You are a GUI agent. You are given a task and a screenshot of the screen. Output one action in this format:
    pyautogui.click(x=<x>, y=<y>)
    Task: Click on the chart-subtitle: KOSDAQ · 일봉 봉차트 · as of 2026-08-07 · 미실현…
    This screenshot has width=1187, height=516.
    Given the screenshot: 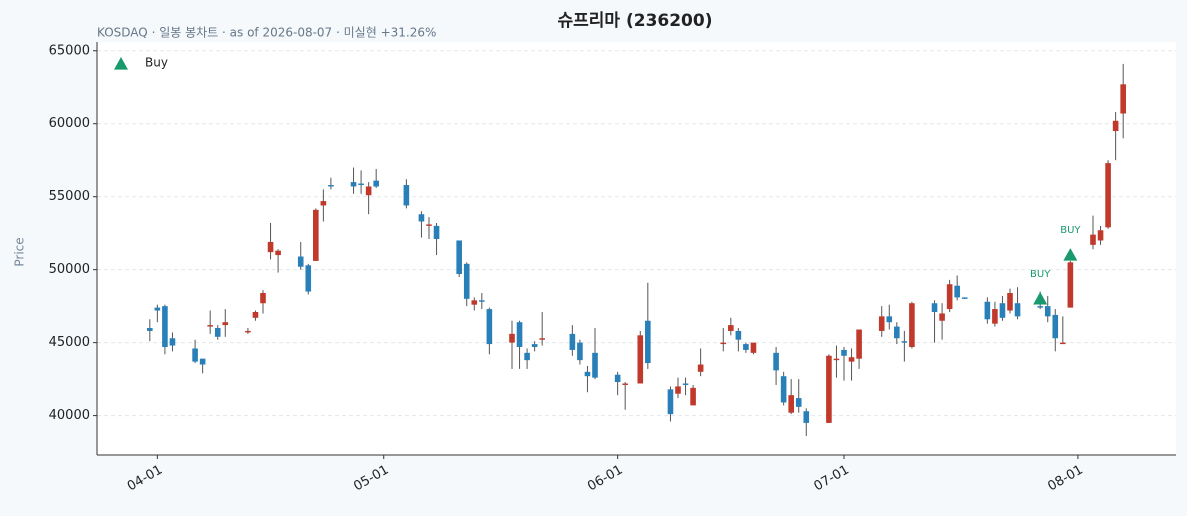 What is the action you would take?
    pyautogui.click(x=266, y=33)
    